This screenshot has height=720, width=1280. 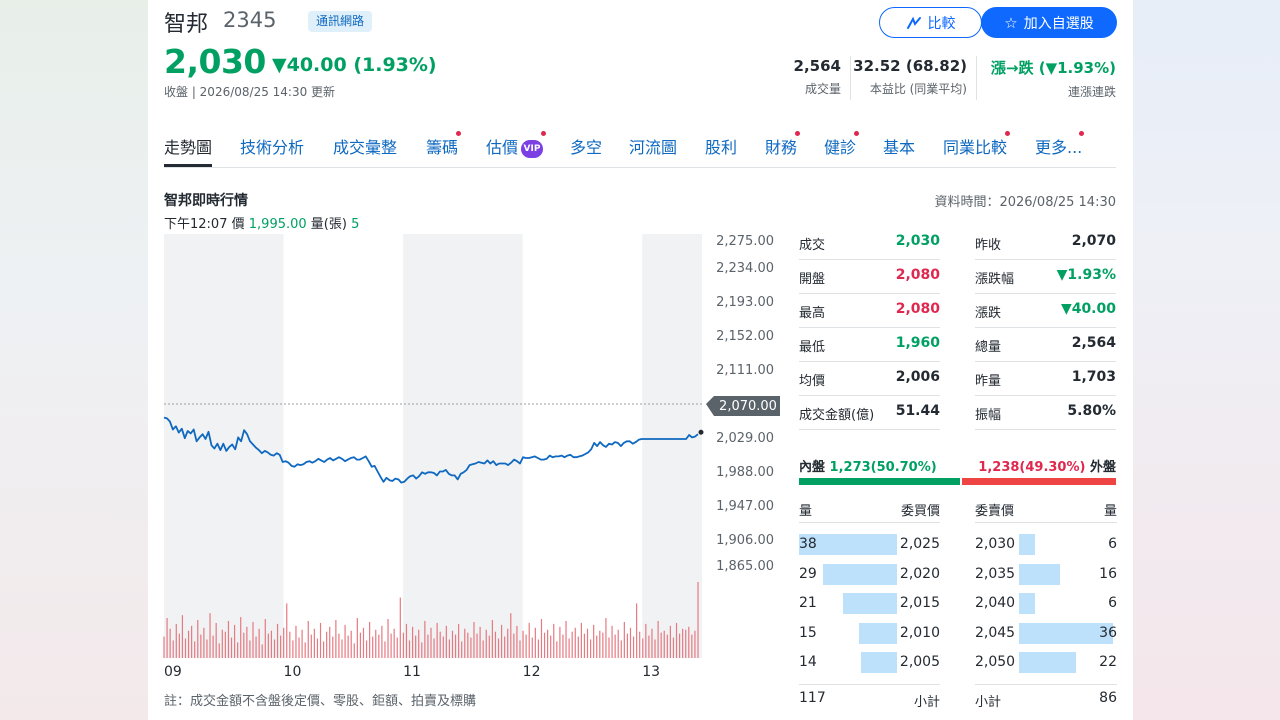 What do you see at coordinates (1093, 343) in the screenshot?
I see `quote-value: 2,564` at bounding box center [1093, 343].